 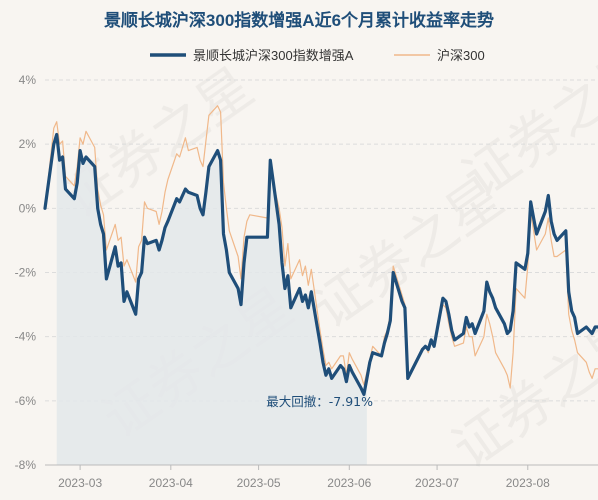 What do you see at coordinates (273, 55) in the screenshot?
I see `legend-label-fund: 景顺长城沪深300指数增强A` at bounding box center [273, 55].